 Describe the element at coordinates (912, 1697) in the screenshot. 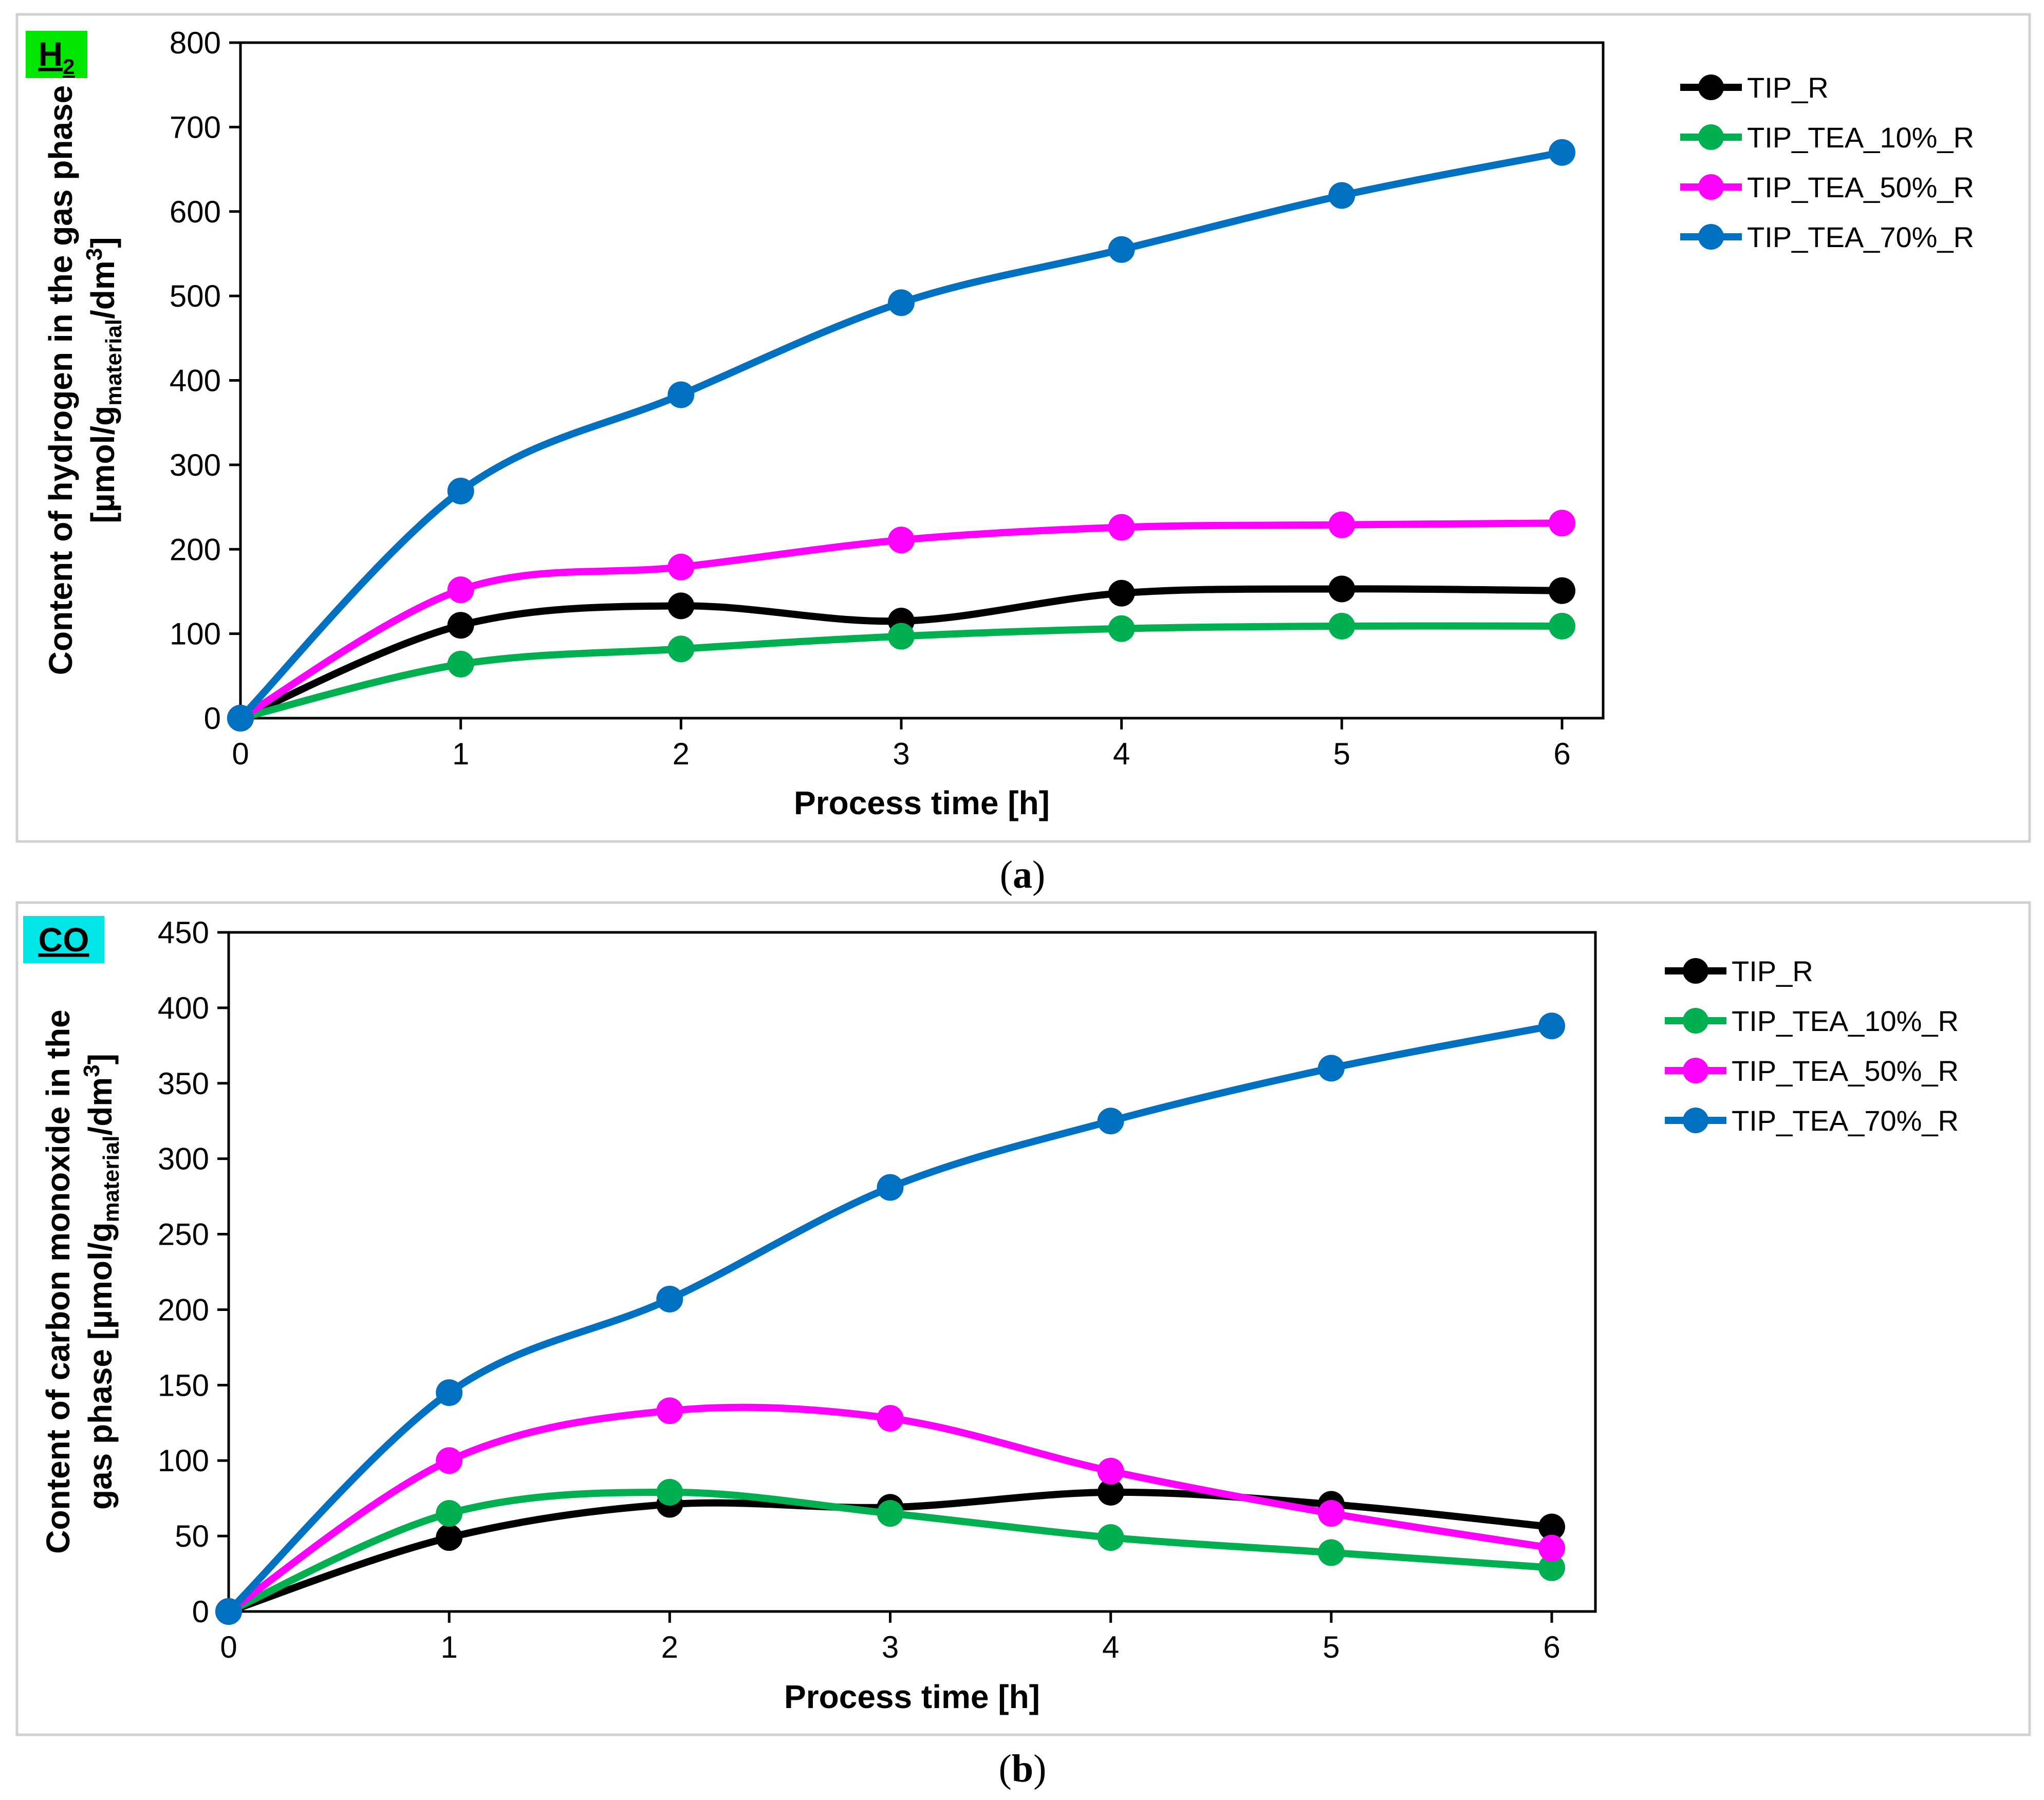

I see `panel-b-x-axis-title: Process time [h]` at that location.